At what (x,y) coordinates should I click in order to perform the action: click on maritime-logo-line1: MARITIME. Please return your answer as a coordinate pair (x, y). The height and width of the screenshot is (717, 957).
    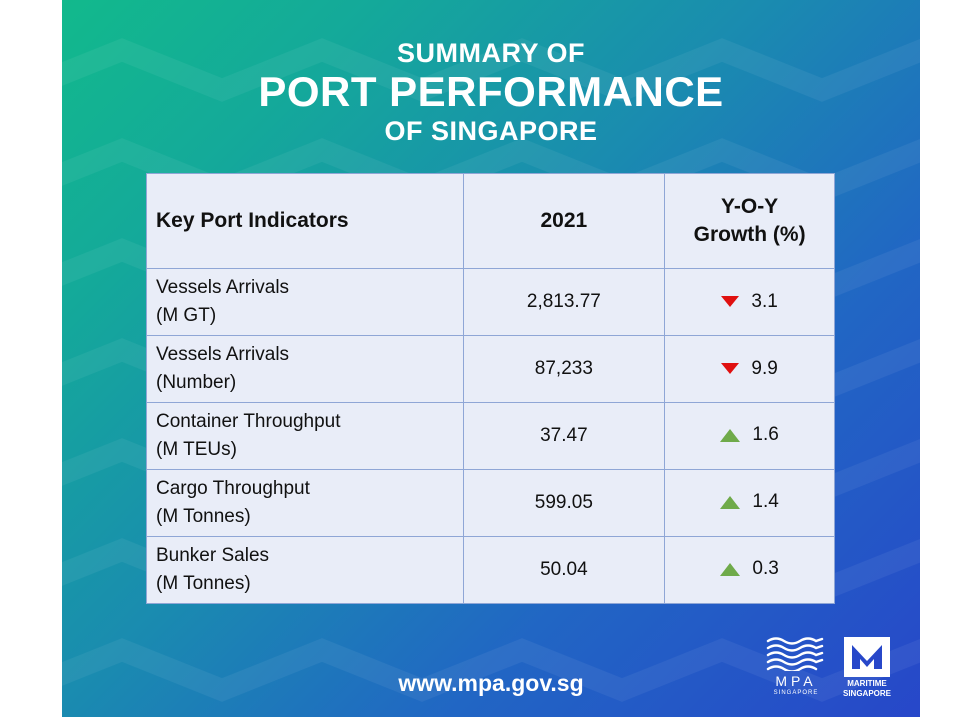
    Looking at the image, I should click on (867, 683).